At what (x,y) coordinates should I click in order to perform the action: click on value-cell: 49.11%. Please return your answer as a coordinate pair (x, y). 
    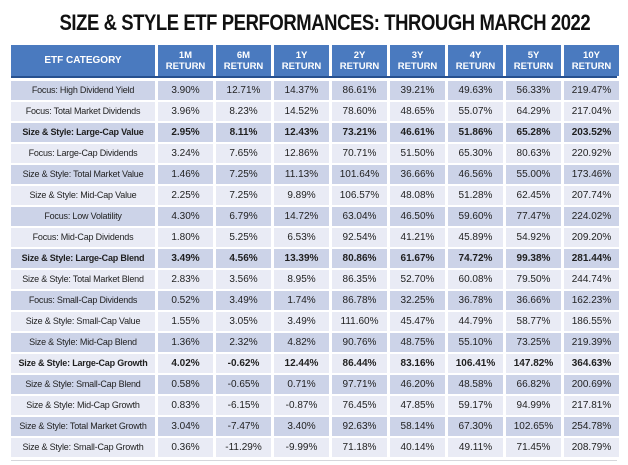
    Looking at the image, I should click on (475, 447).